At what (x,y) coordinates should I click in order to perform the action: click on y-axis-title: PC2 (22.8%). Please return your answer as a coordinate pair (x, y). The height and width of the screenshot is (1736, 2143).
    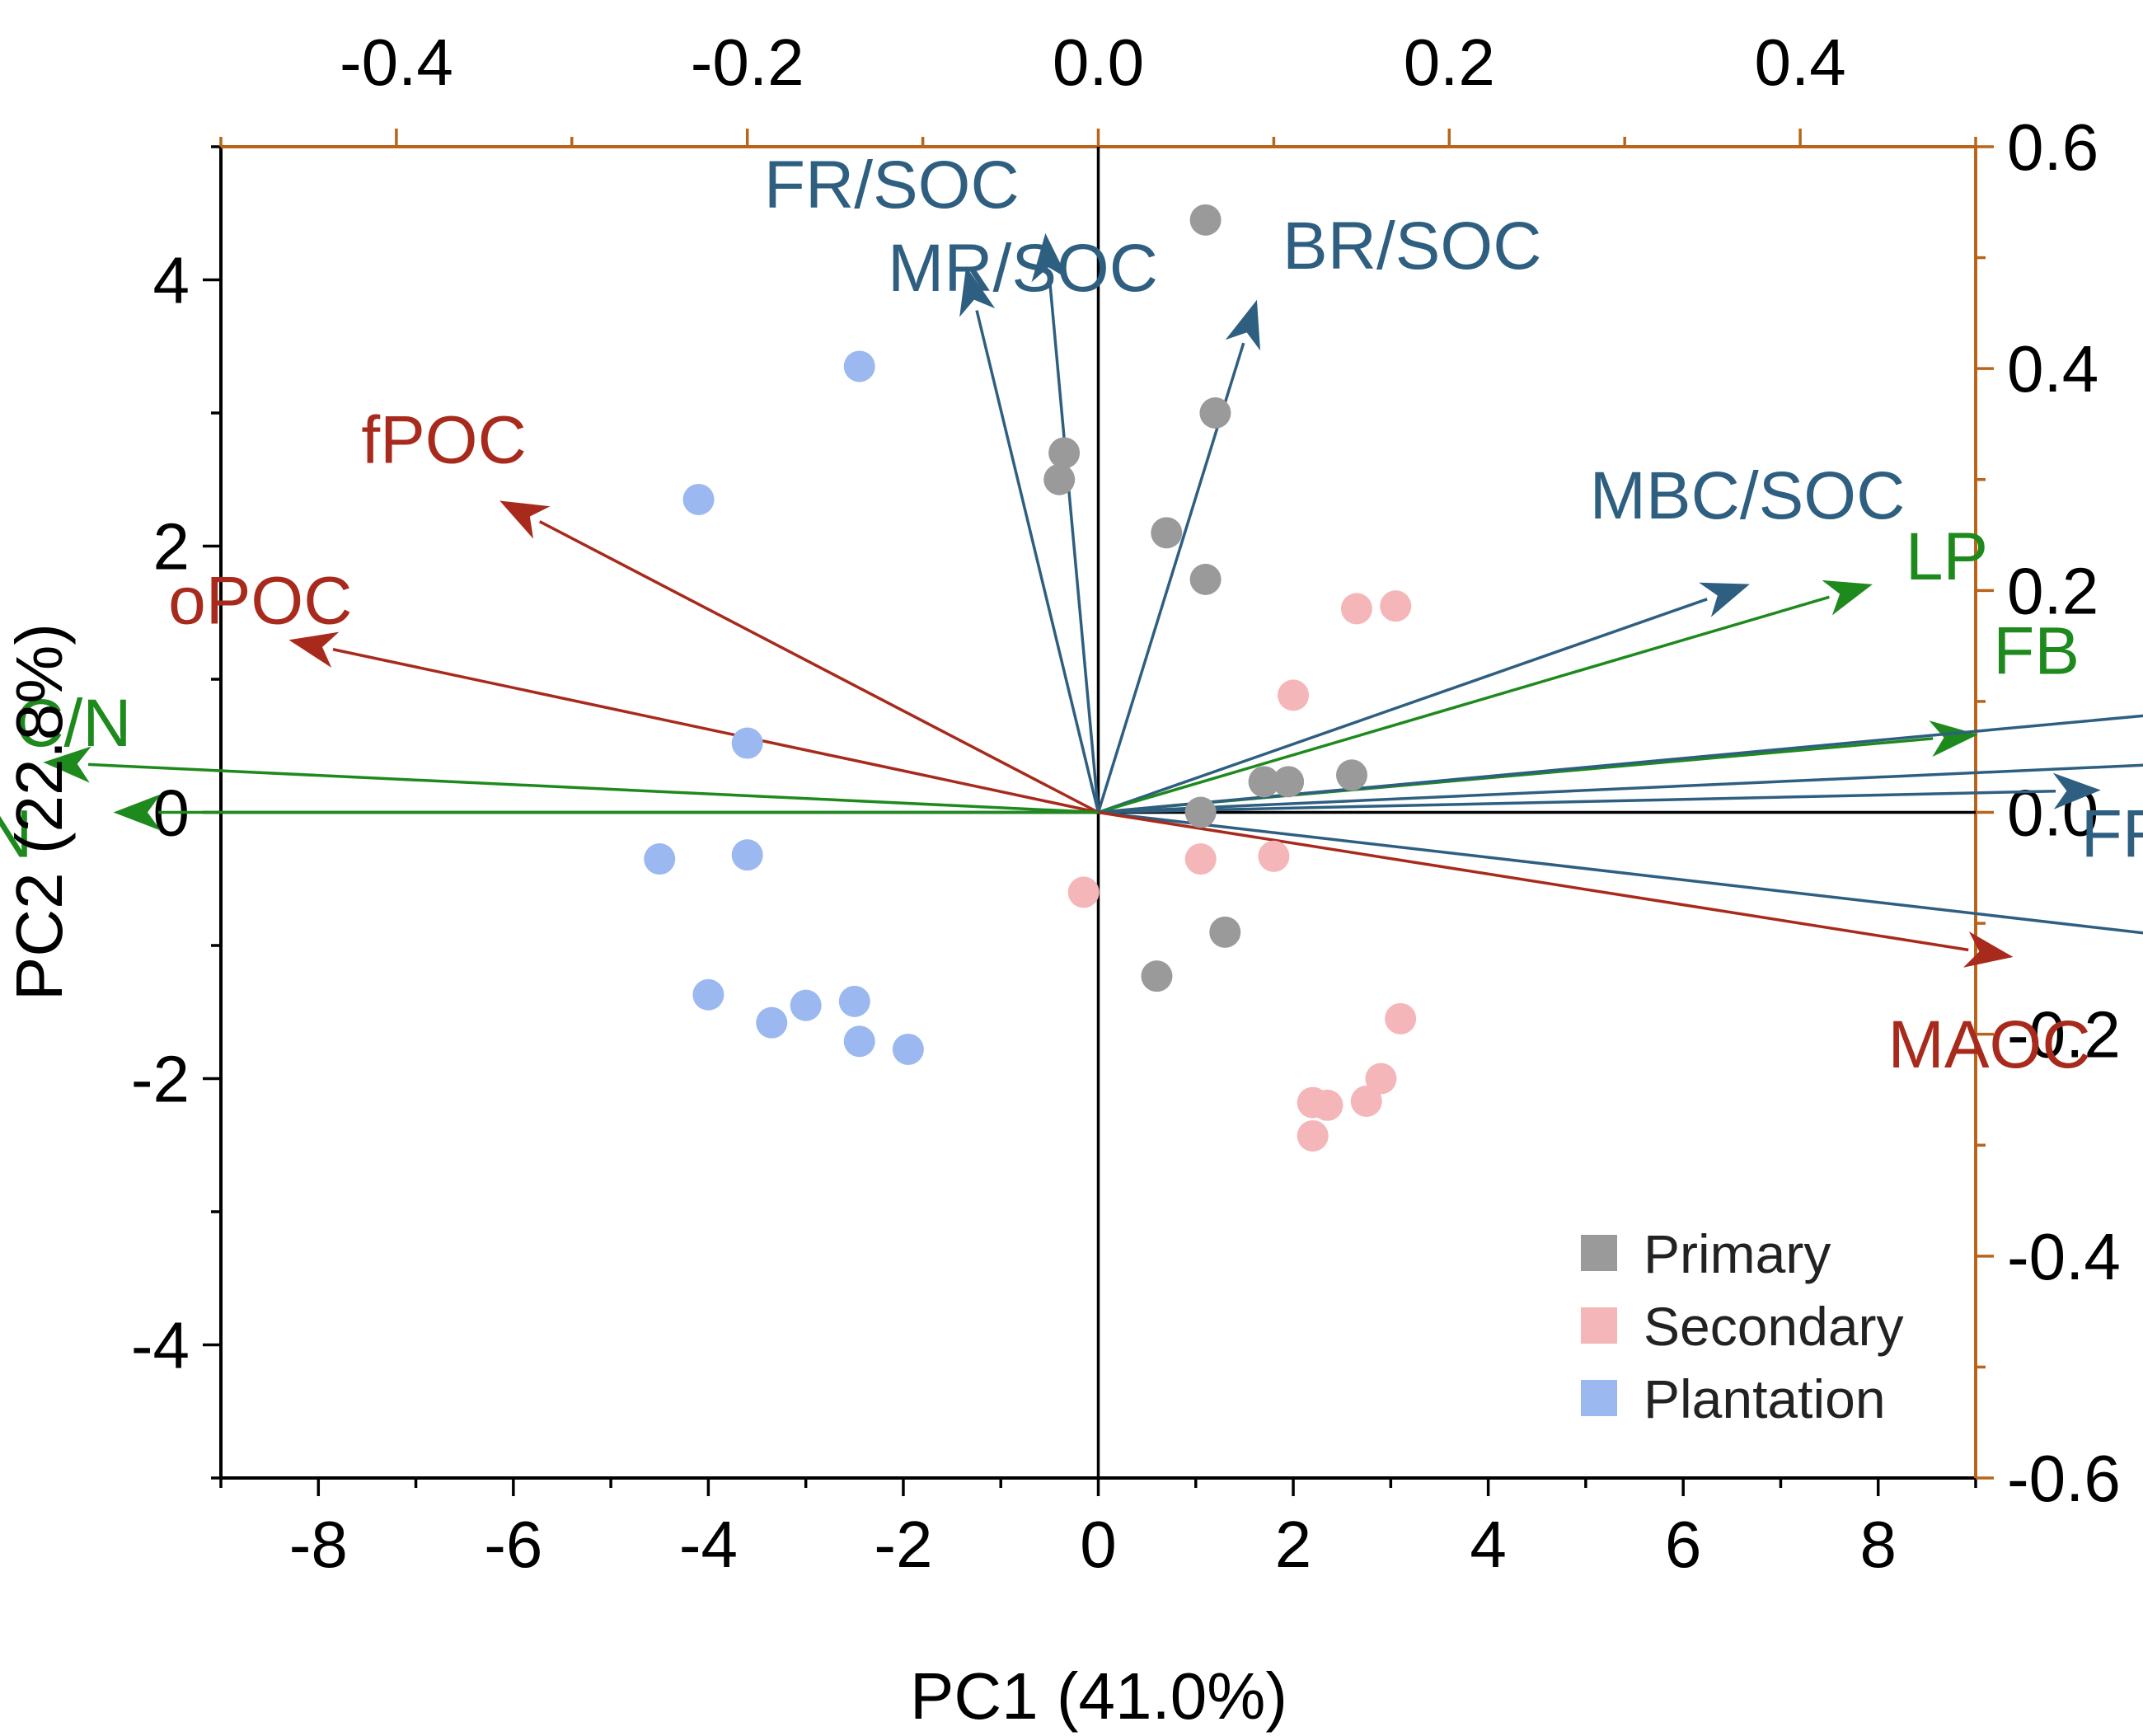
    Looking at the image, I should click on (39, 812).